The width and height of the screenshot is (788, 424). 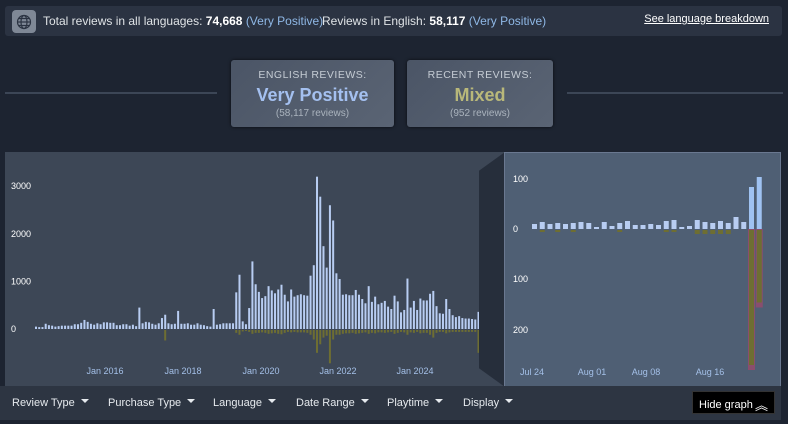 I want to click on recent-review-count: (952 reviews), so click(x=480, y=113).